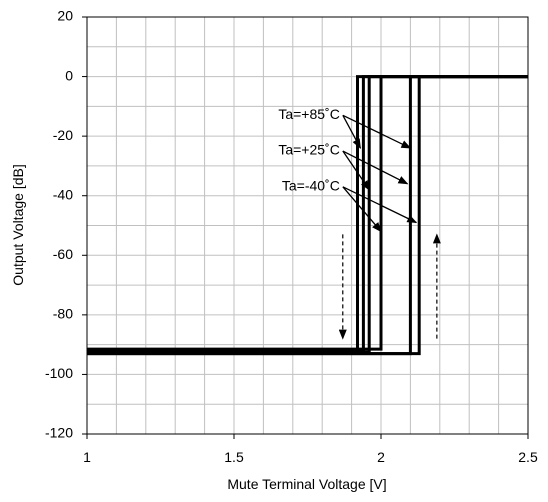 The width and height of the screenshot is (548, 502). What do you see at coordinates (65, 16) in the screenshot?
I see `y-tick-label: 20` at bounding box center [65, 16].